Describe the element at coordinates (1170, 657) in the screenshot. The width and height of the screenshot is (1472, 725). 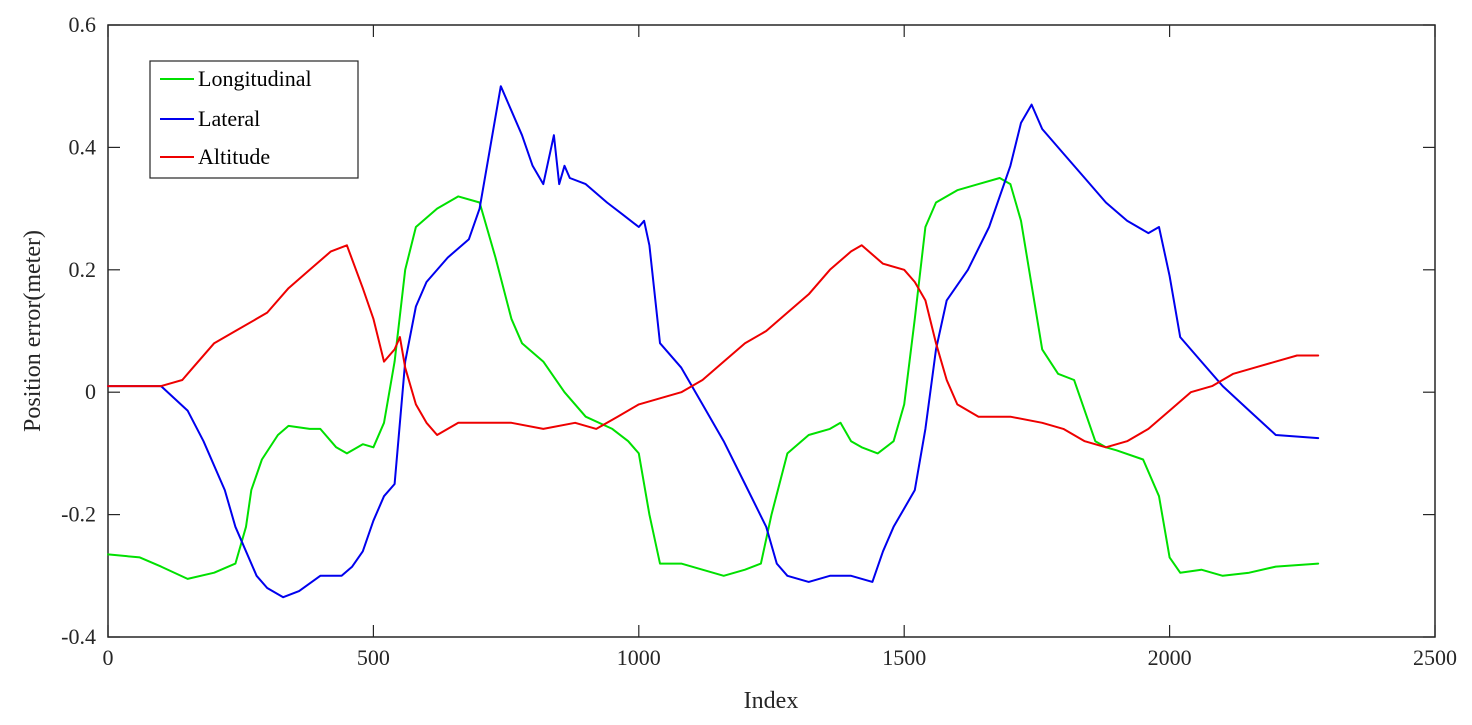
I see `x-tick-label: 2000` at that location.